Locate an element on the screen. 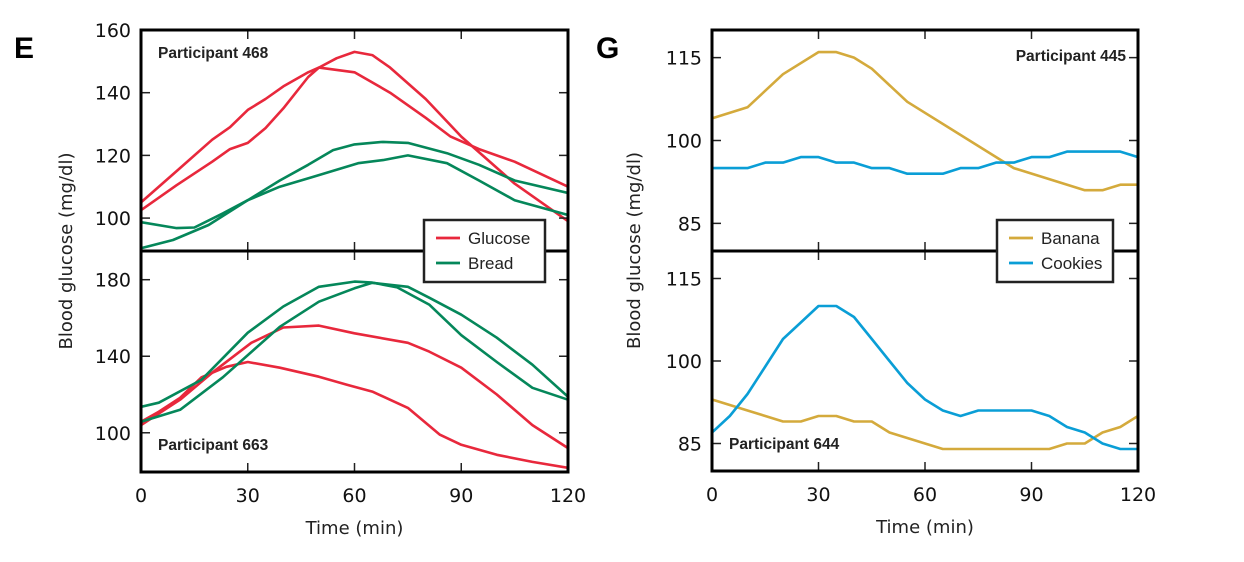 The image size is (1244, 562). subplot-title: Participant 468 is located at coordinates (213, 53).